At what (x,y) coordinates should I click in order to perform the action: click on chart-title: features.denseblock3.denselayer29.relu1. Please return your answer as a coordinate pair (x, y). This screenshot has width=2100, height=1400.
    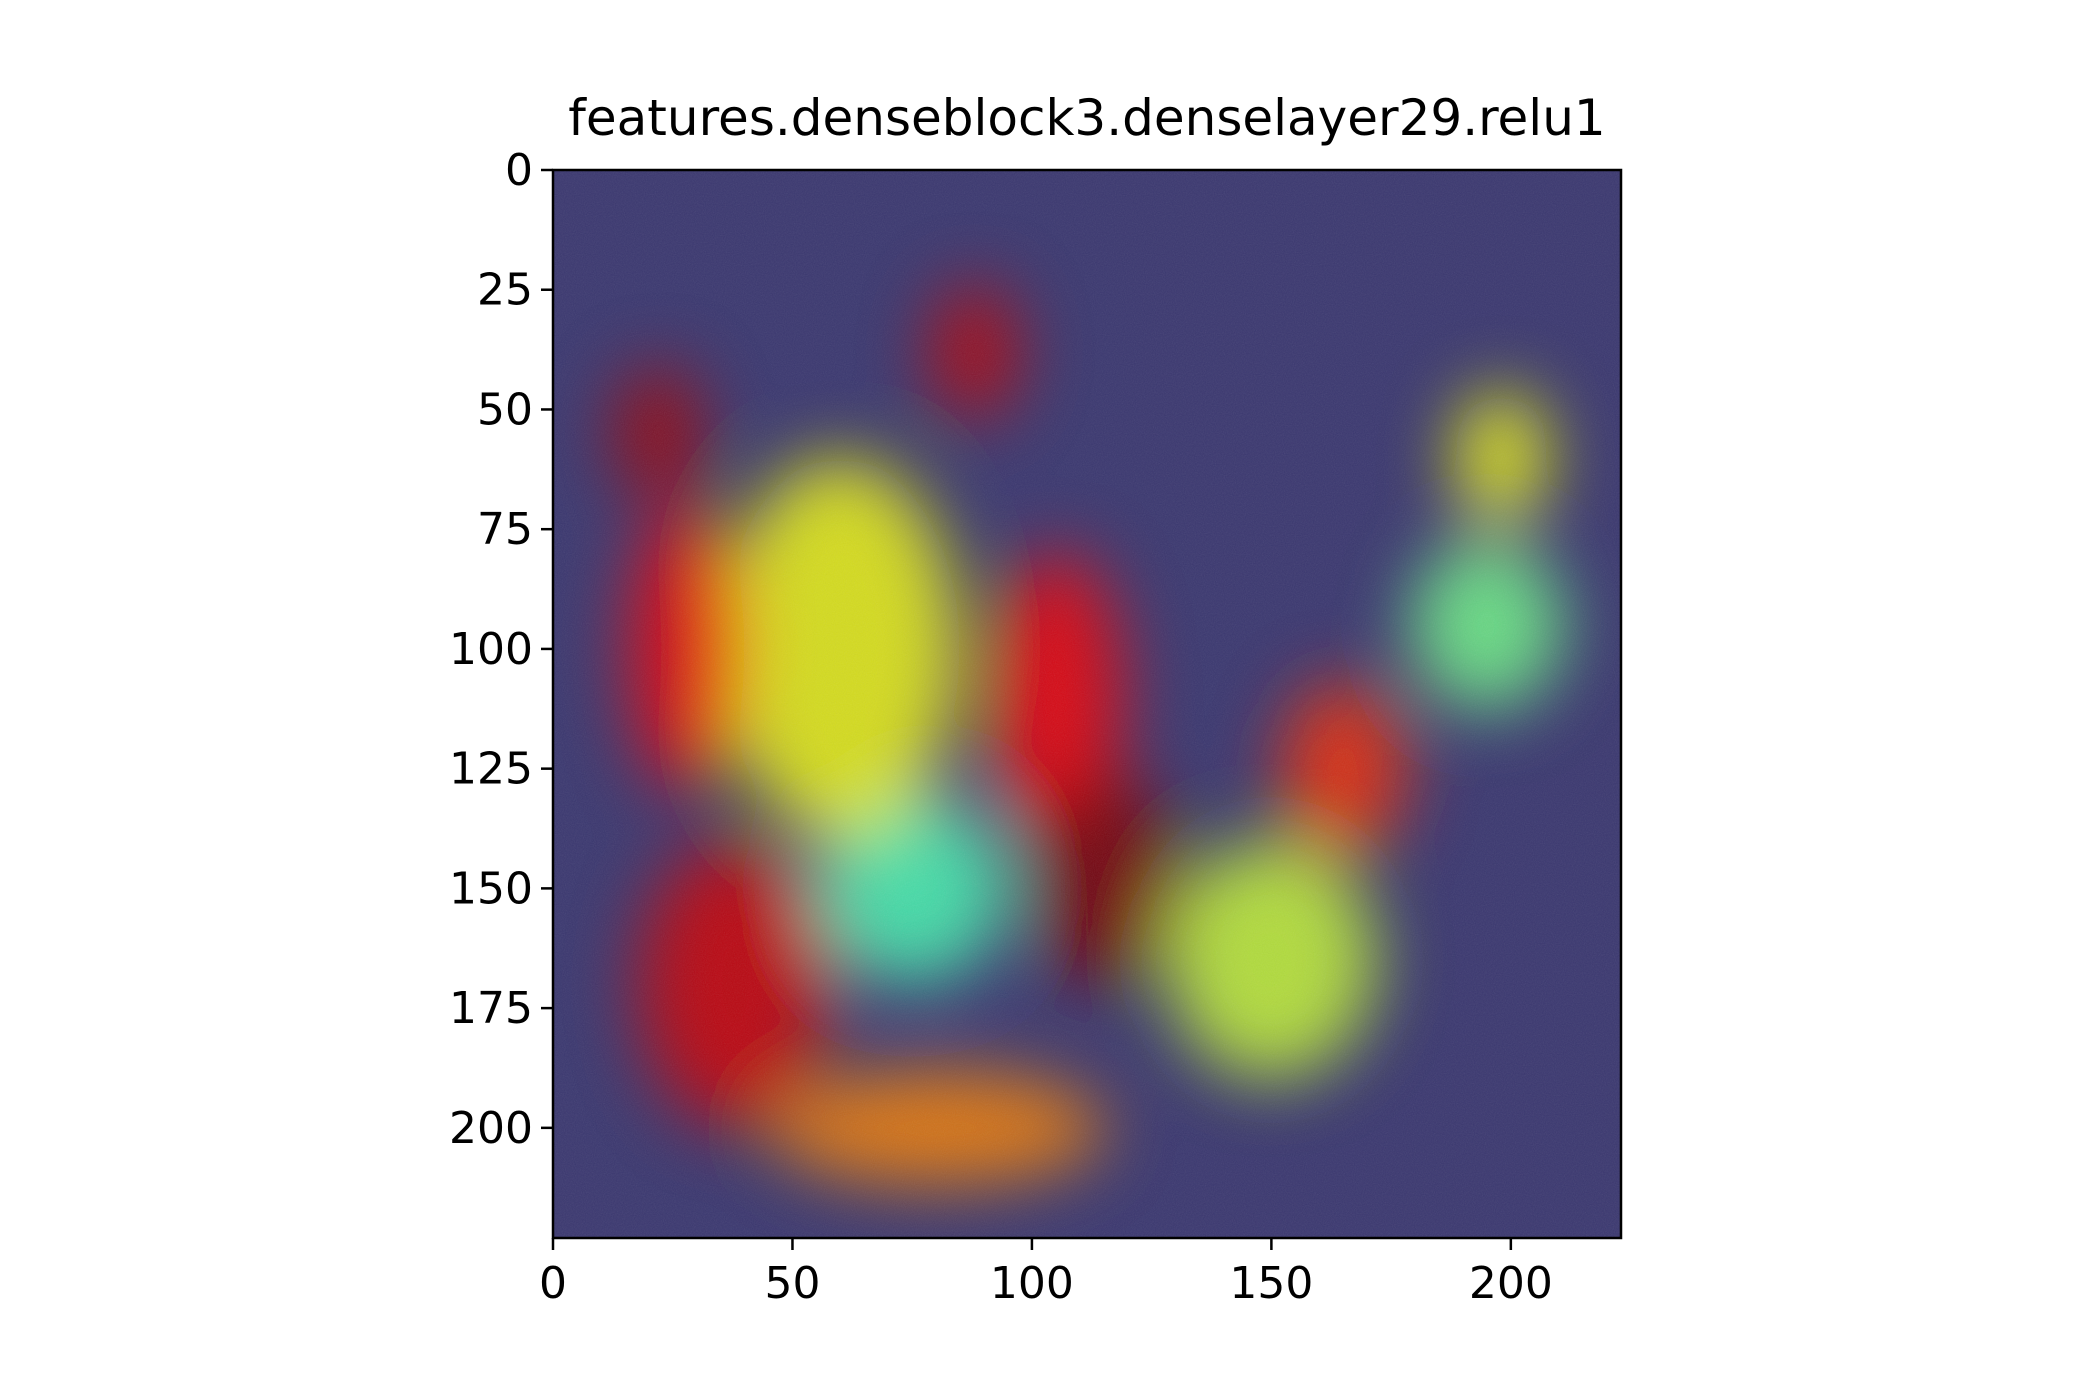
    Looking at the image, I should click on (1086, 118).